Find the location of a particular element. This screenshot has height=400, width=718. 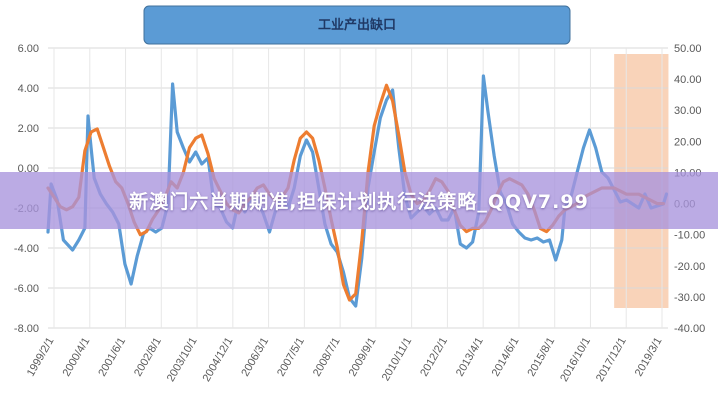

watermark-banner: 新澳门六肖期期准,担保计划执行法策略_QQV7.99 is located at coordinates (359, 200).